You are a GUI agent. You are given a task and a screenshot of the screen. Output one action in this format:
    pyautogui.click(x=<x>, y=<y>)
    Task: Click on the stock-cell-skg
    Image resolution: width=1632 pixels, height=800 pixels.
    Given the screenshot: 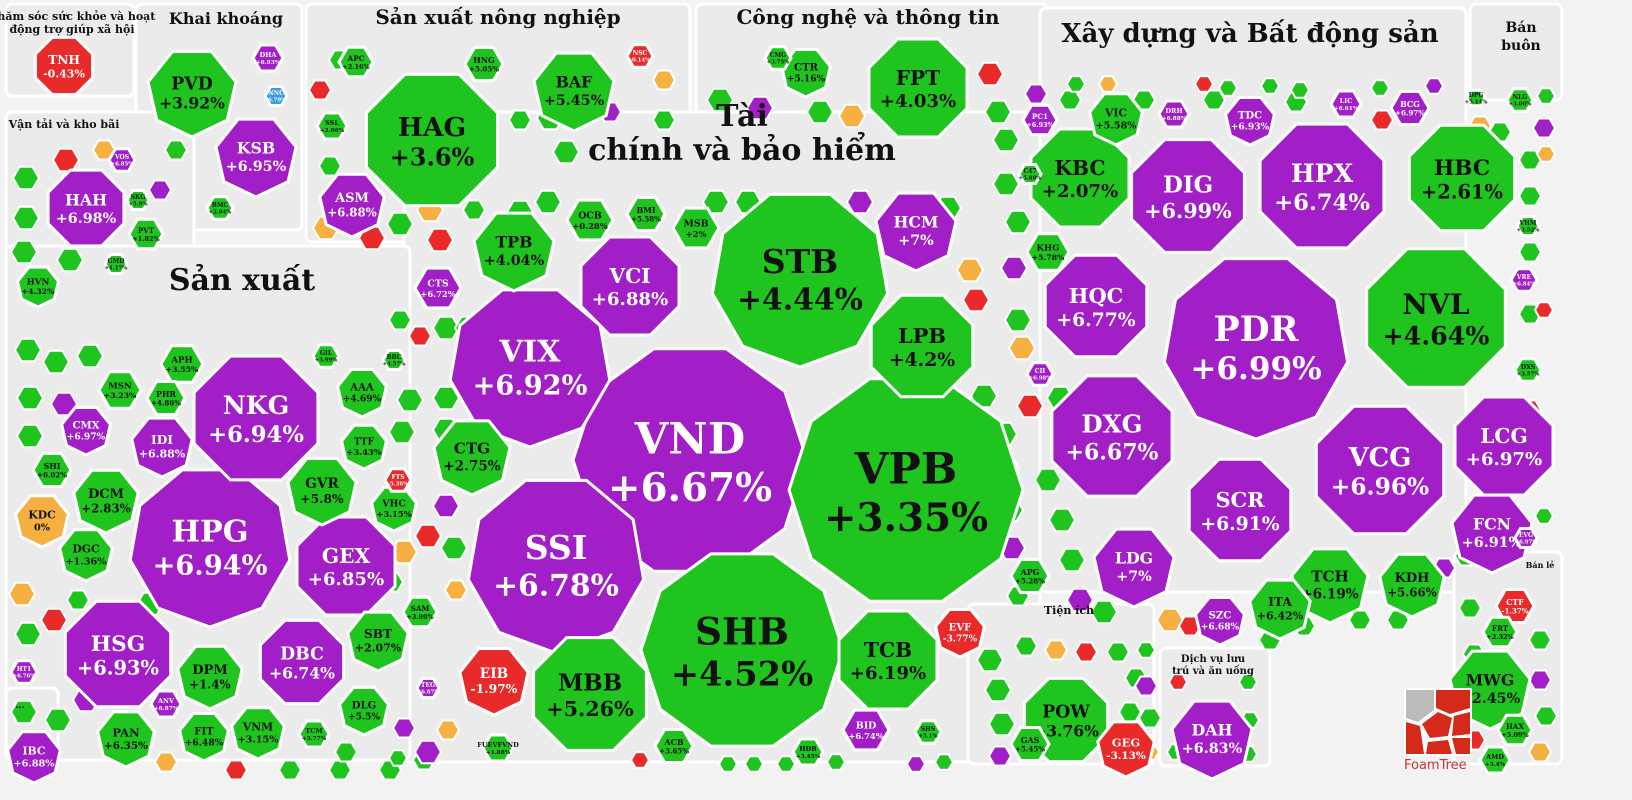 What is the action you would take?
    pyautogui.click(x=138, y=200)
    